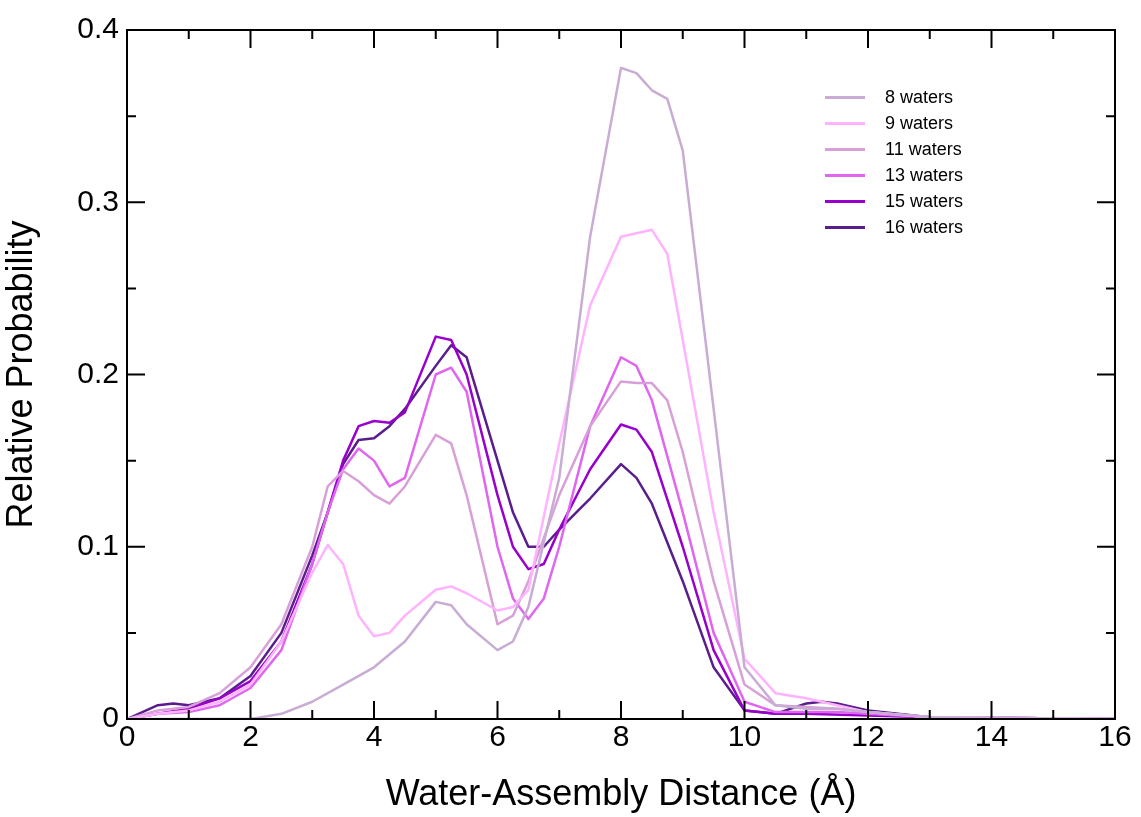 The width and height of the screenshot is (1141, 817). What do you see at coordinates (919, 97) in the screenshot?
I see `legend-label: 8 waters` at bounding box center [919, 97].